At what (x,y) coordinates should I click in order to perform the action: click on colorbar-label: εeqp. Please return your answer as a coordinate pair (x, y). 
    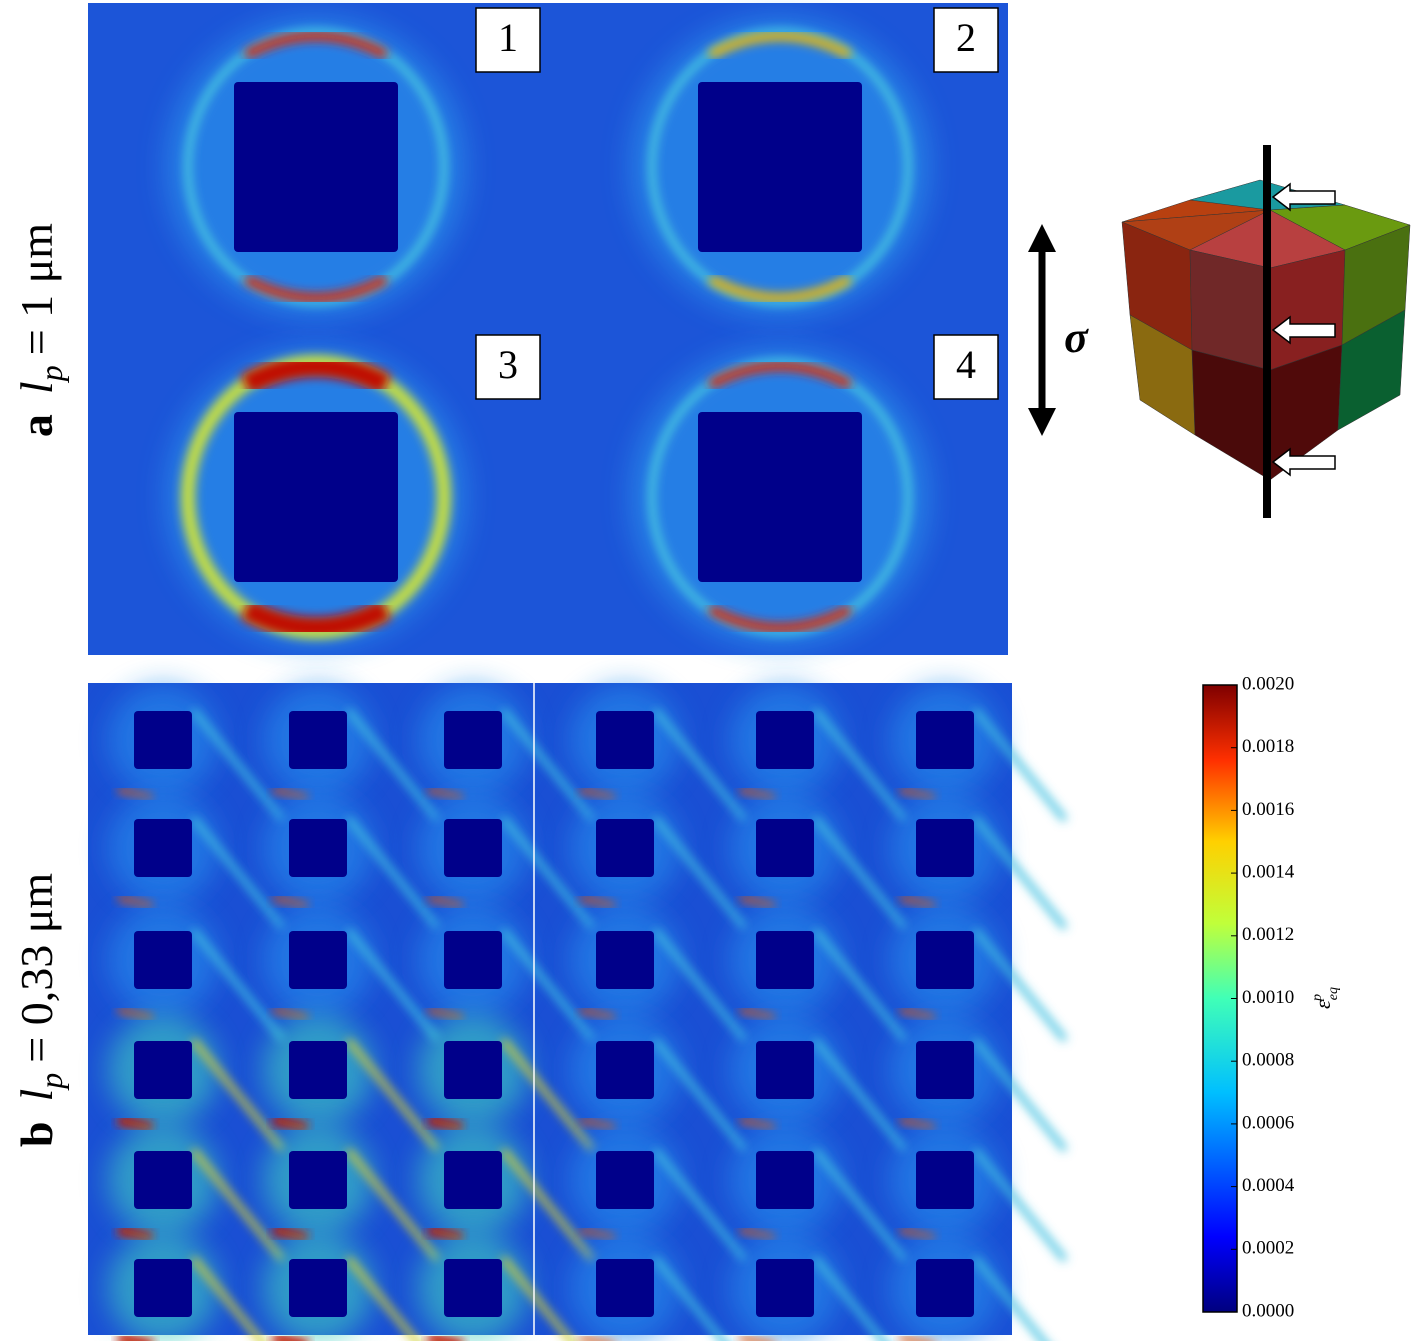
    Looking at the image, I should click on (1325, 998).